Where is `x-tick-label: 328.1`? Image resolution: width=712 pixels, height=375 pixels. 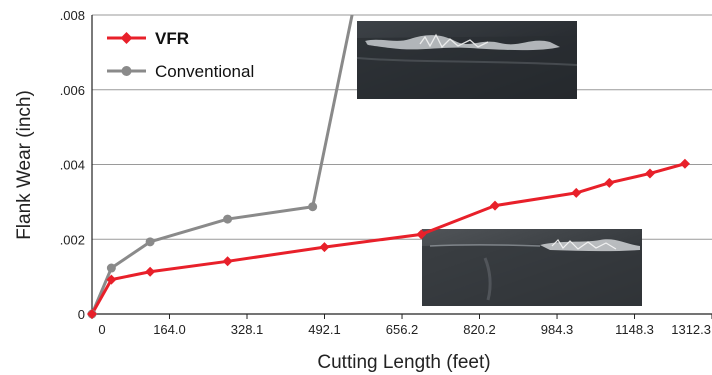 x-tick-label: 328.1 is located at coordinates (247, 329).